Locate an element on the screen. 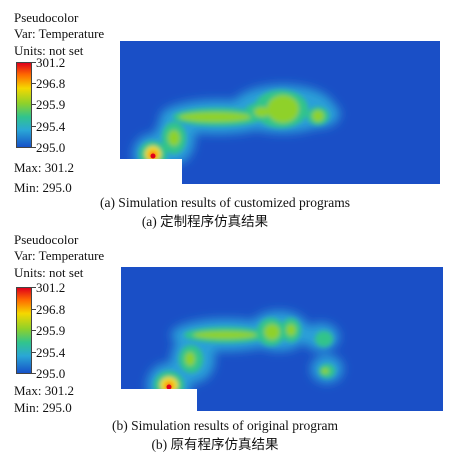  caption-chinese: (a) 定制程序仿真结果 is located at coordinates (205, 221).